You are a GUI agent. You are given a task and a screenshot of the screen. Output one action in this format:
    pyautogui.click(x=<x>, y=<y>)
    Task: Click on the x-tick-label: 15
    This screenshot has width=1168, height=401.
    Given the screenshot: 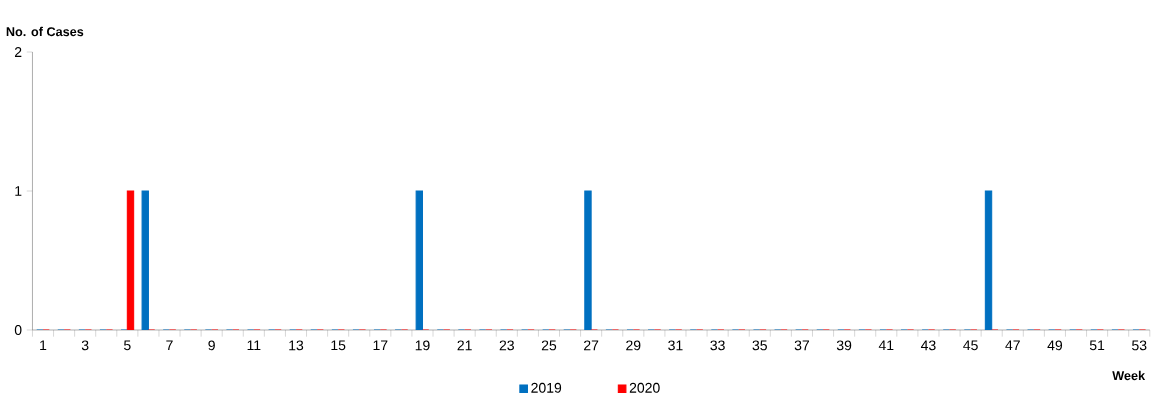 What is the action you would take?
    pyautogui.click(x=338, y=345)
    